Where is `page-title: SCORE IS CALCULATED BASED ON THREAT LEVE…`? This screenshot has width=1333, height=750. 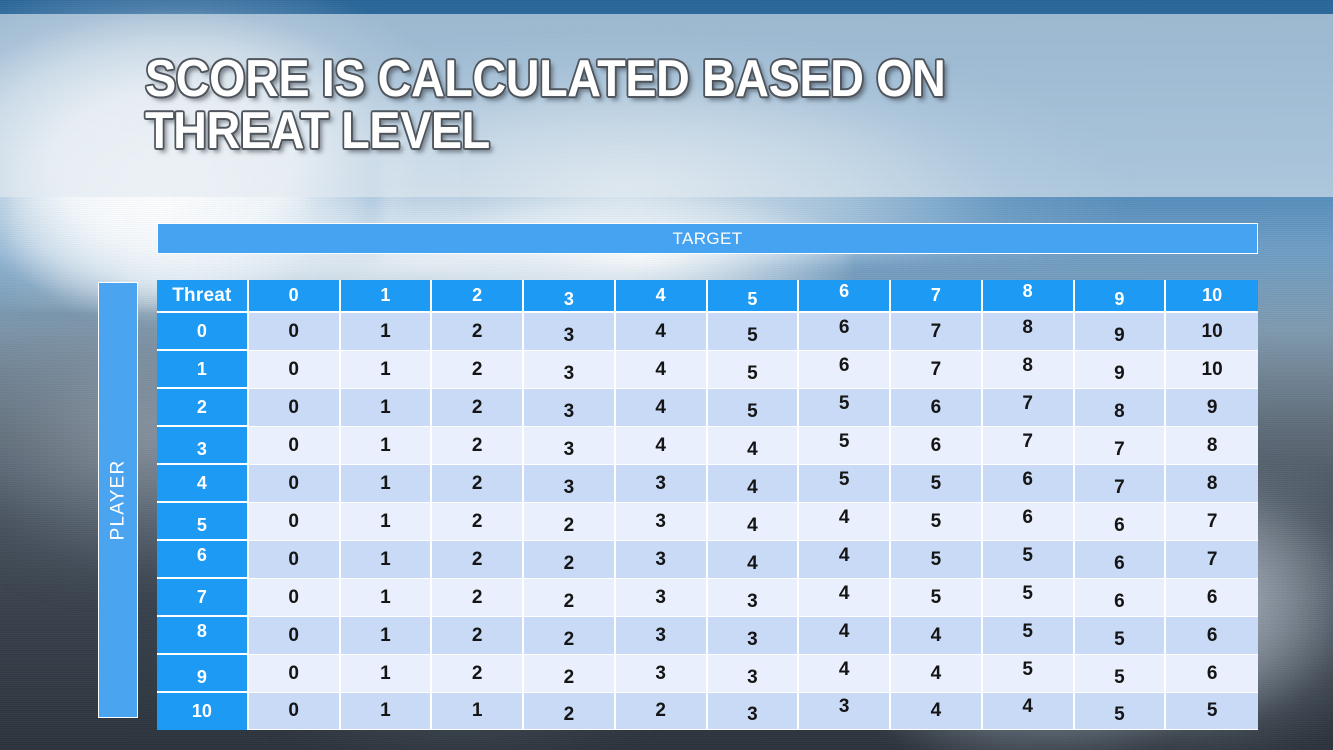
page-title: SCORE IS CALCULATED BASED ON THREAT LEVE… is located at coordinates (545, 105).